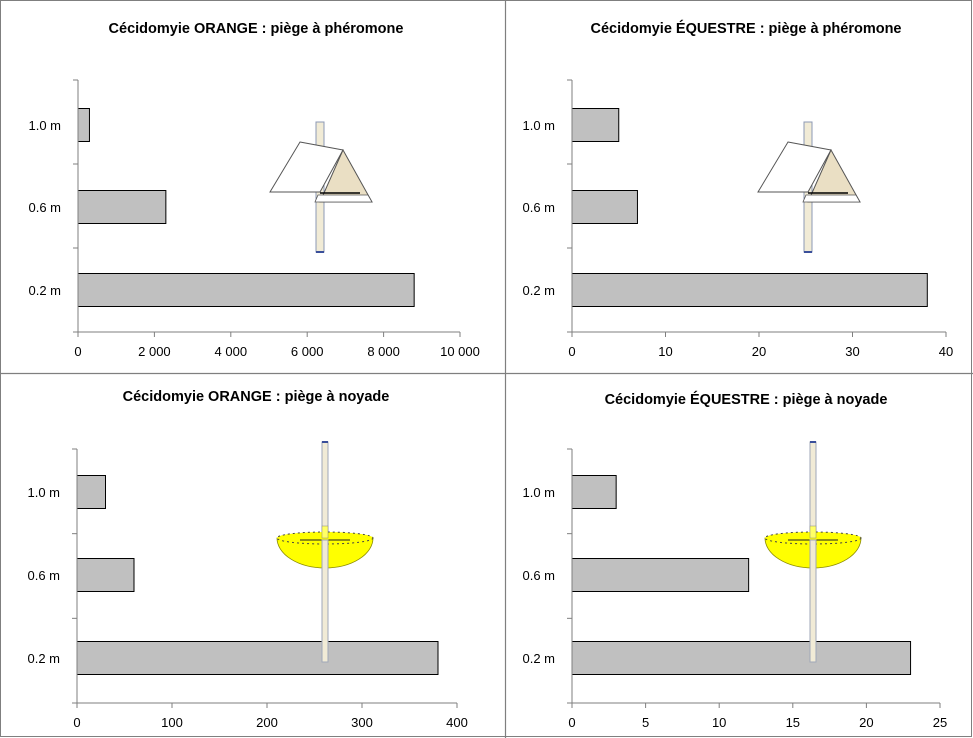  Describe the element at coordinates (383, 351) in the screenshot. I see `x-tick-label: 8 000` at that location.